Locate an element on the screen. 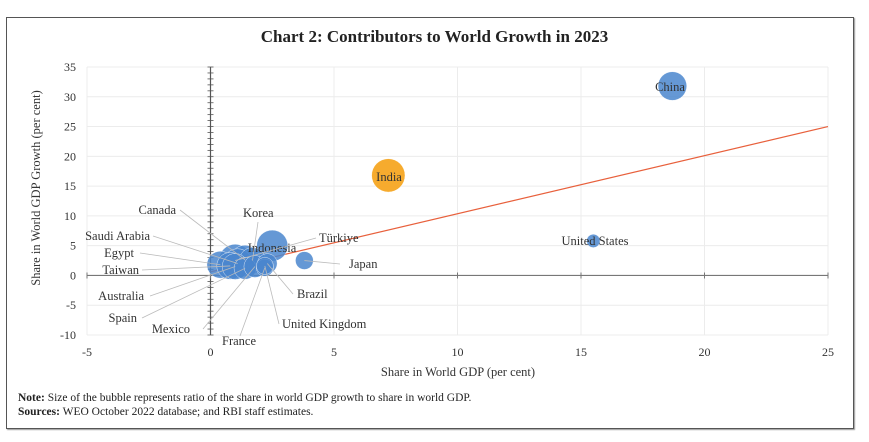 The image size is (869, 442). x-tick-label: 0 is located at coordinates (211, 352).